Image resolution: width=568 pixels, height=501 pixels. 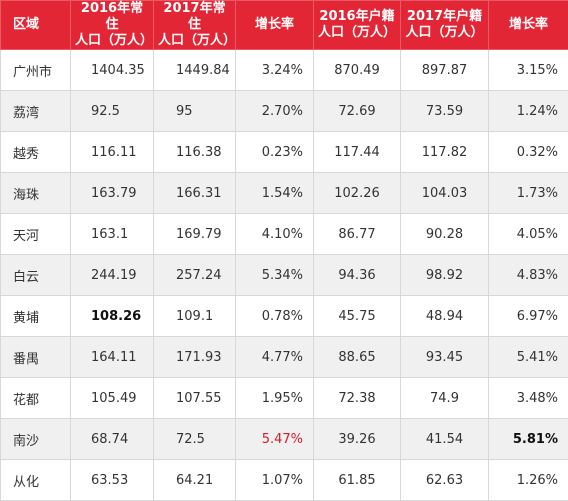 What do you see at coordinates (528, 152) in the screenshot?
I see `cell-registered-growth: 0.32%` at bounding box center [528, 152].